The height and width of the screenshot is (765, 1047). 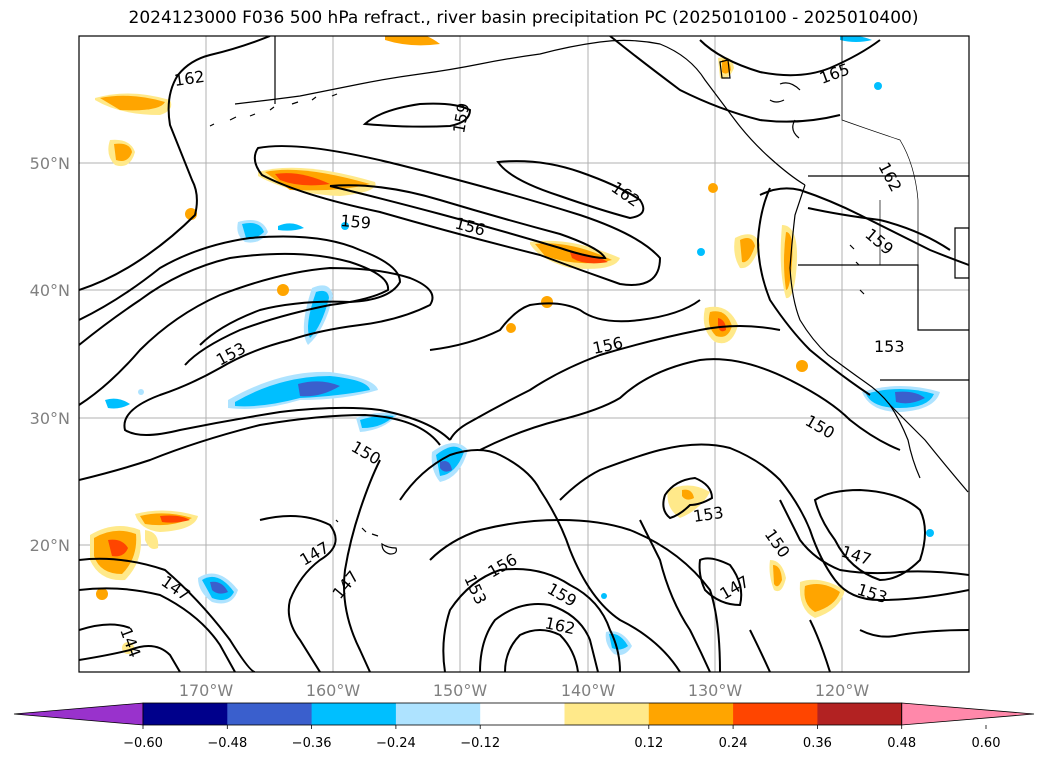 I want to click on colorbar-tick-label: 0.12, so click(x=648, y=743).